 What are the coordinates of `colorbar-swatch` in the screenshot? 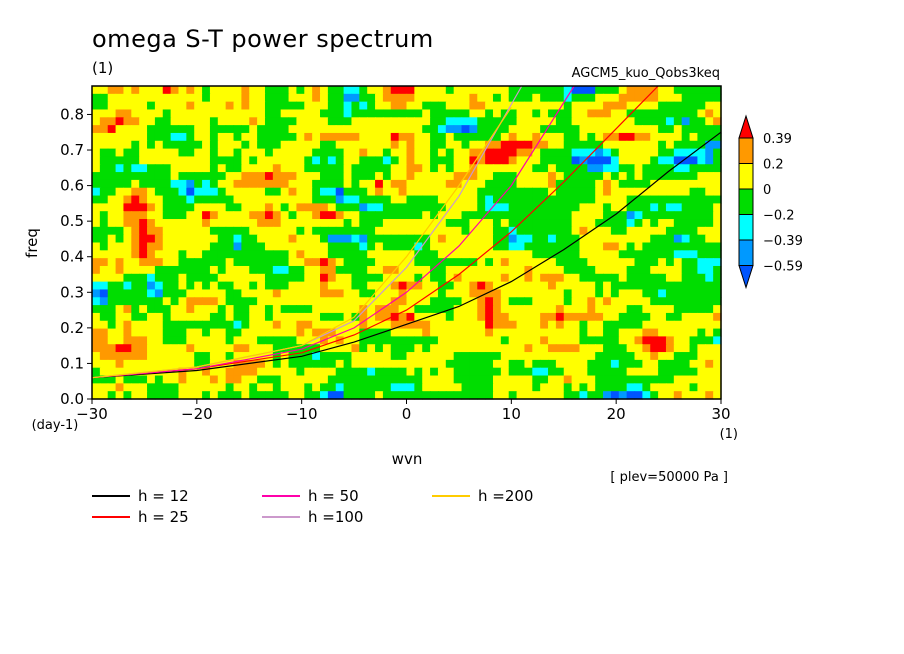 It's located at (746, 150).